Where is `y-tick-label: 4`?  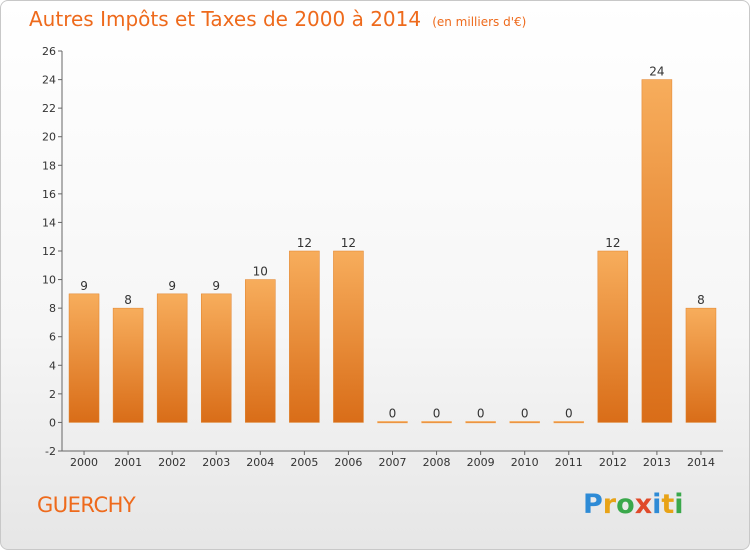 y-tick-label: 4 is located at coordinates (52, 365).